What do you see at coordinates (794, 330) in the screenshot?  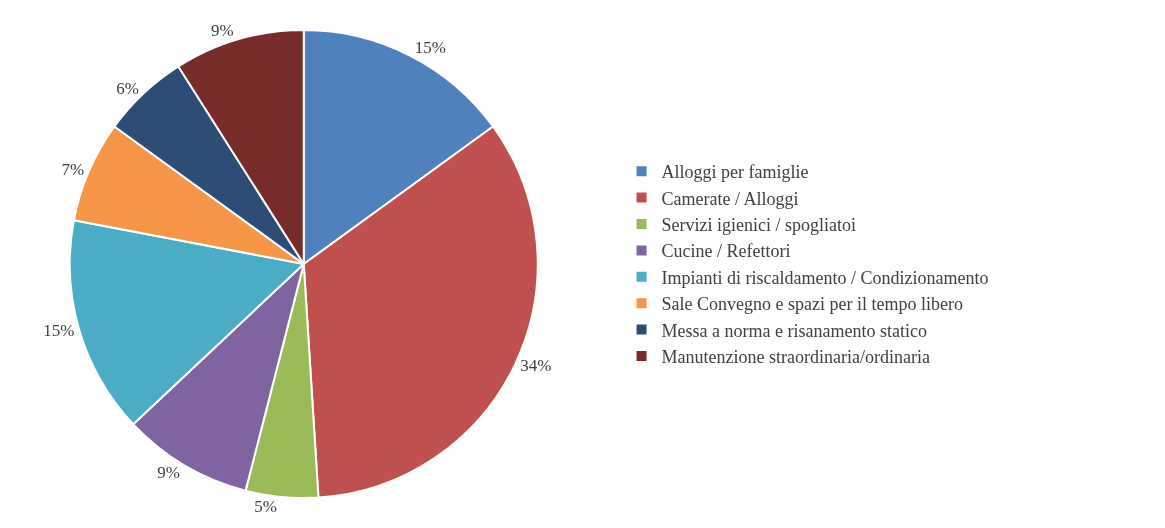 I see `legend-label: Messa a norma e risanamento statico` at bounding box center [794, 330].